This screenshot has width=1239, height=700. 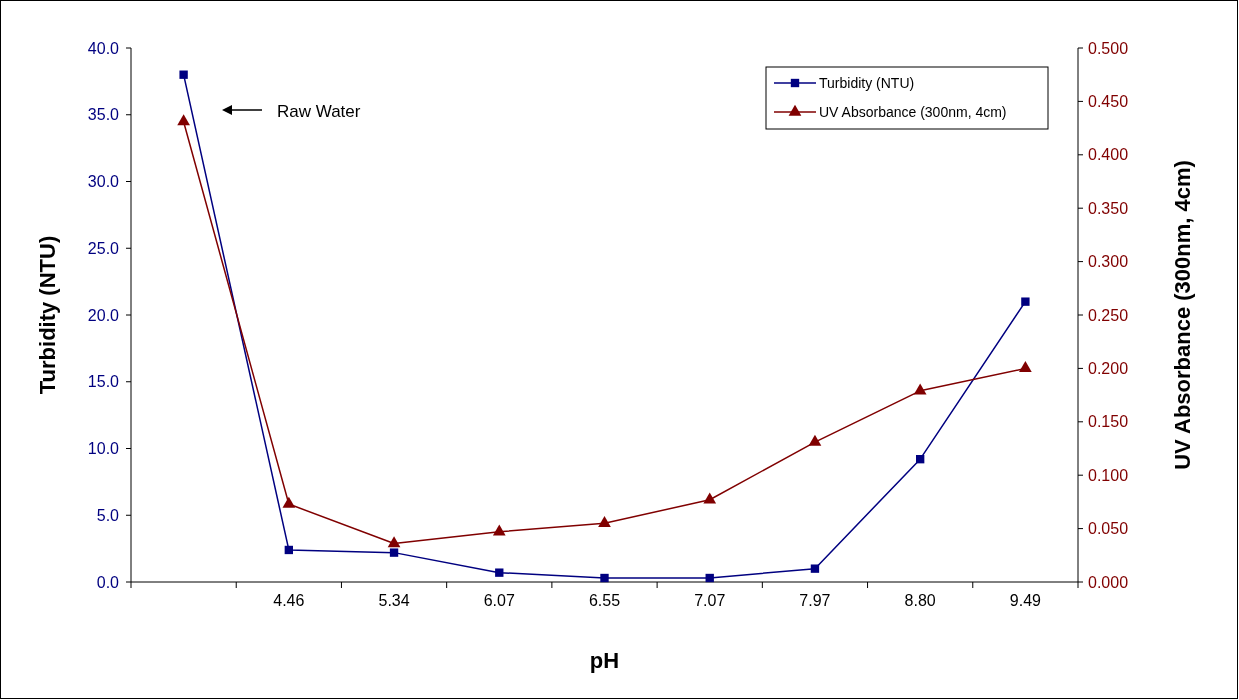 What do you see at coordinates (103, 248) in the screenshot?
I see `y-tick-label: 25.0` at bounding box center [103, 248].